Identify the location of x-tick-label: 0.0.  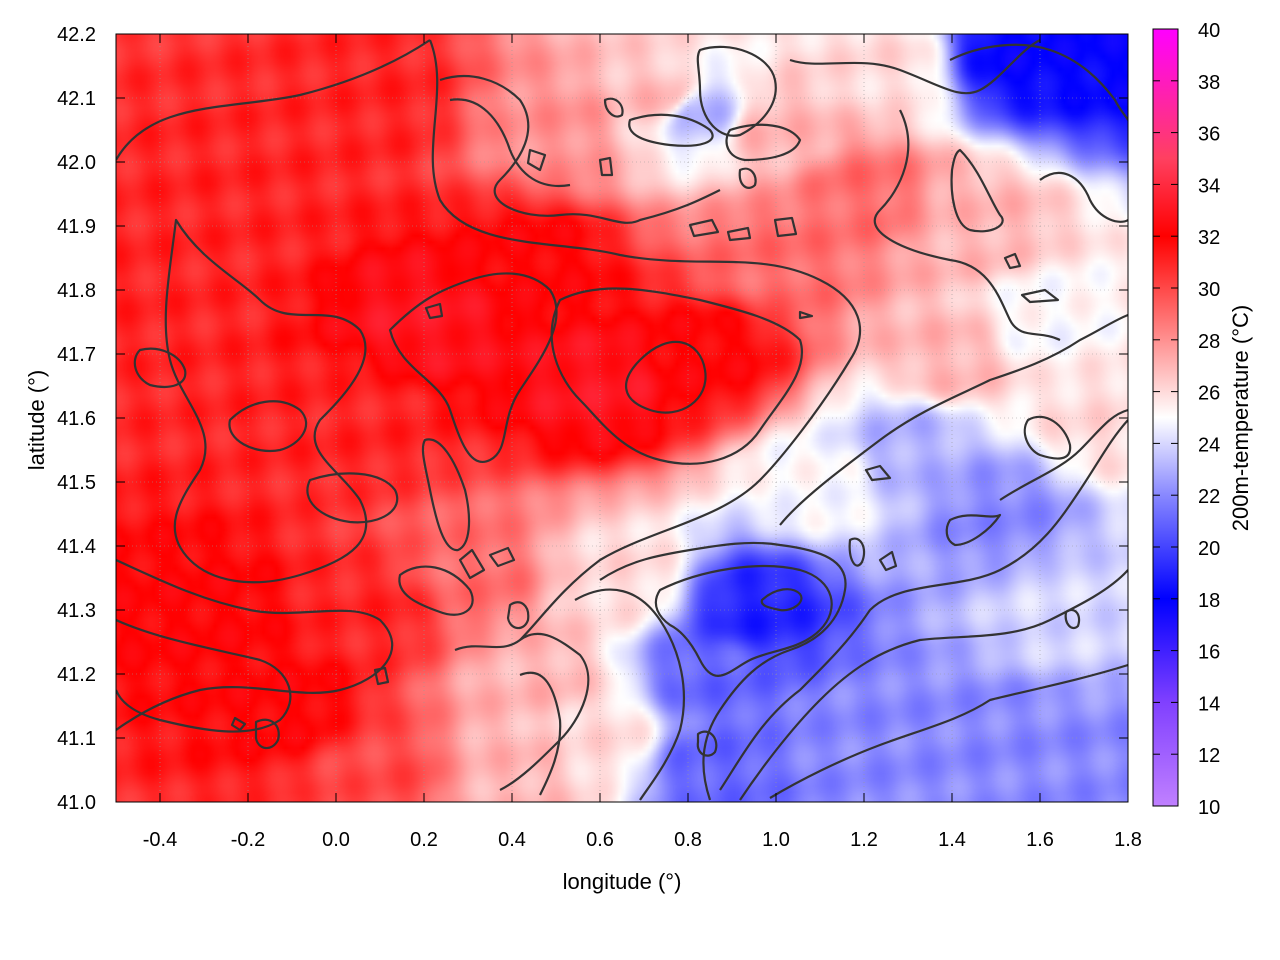
(336, 840).